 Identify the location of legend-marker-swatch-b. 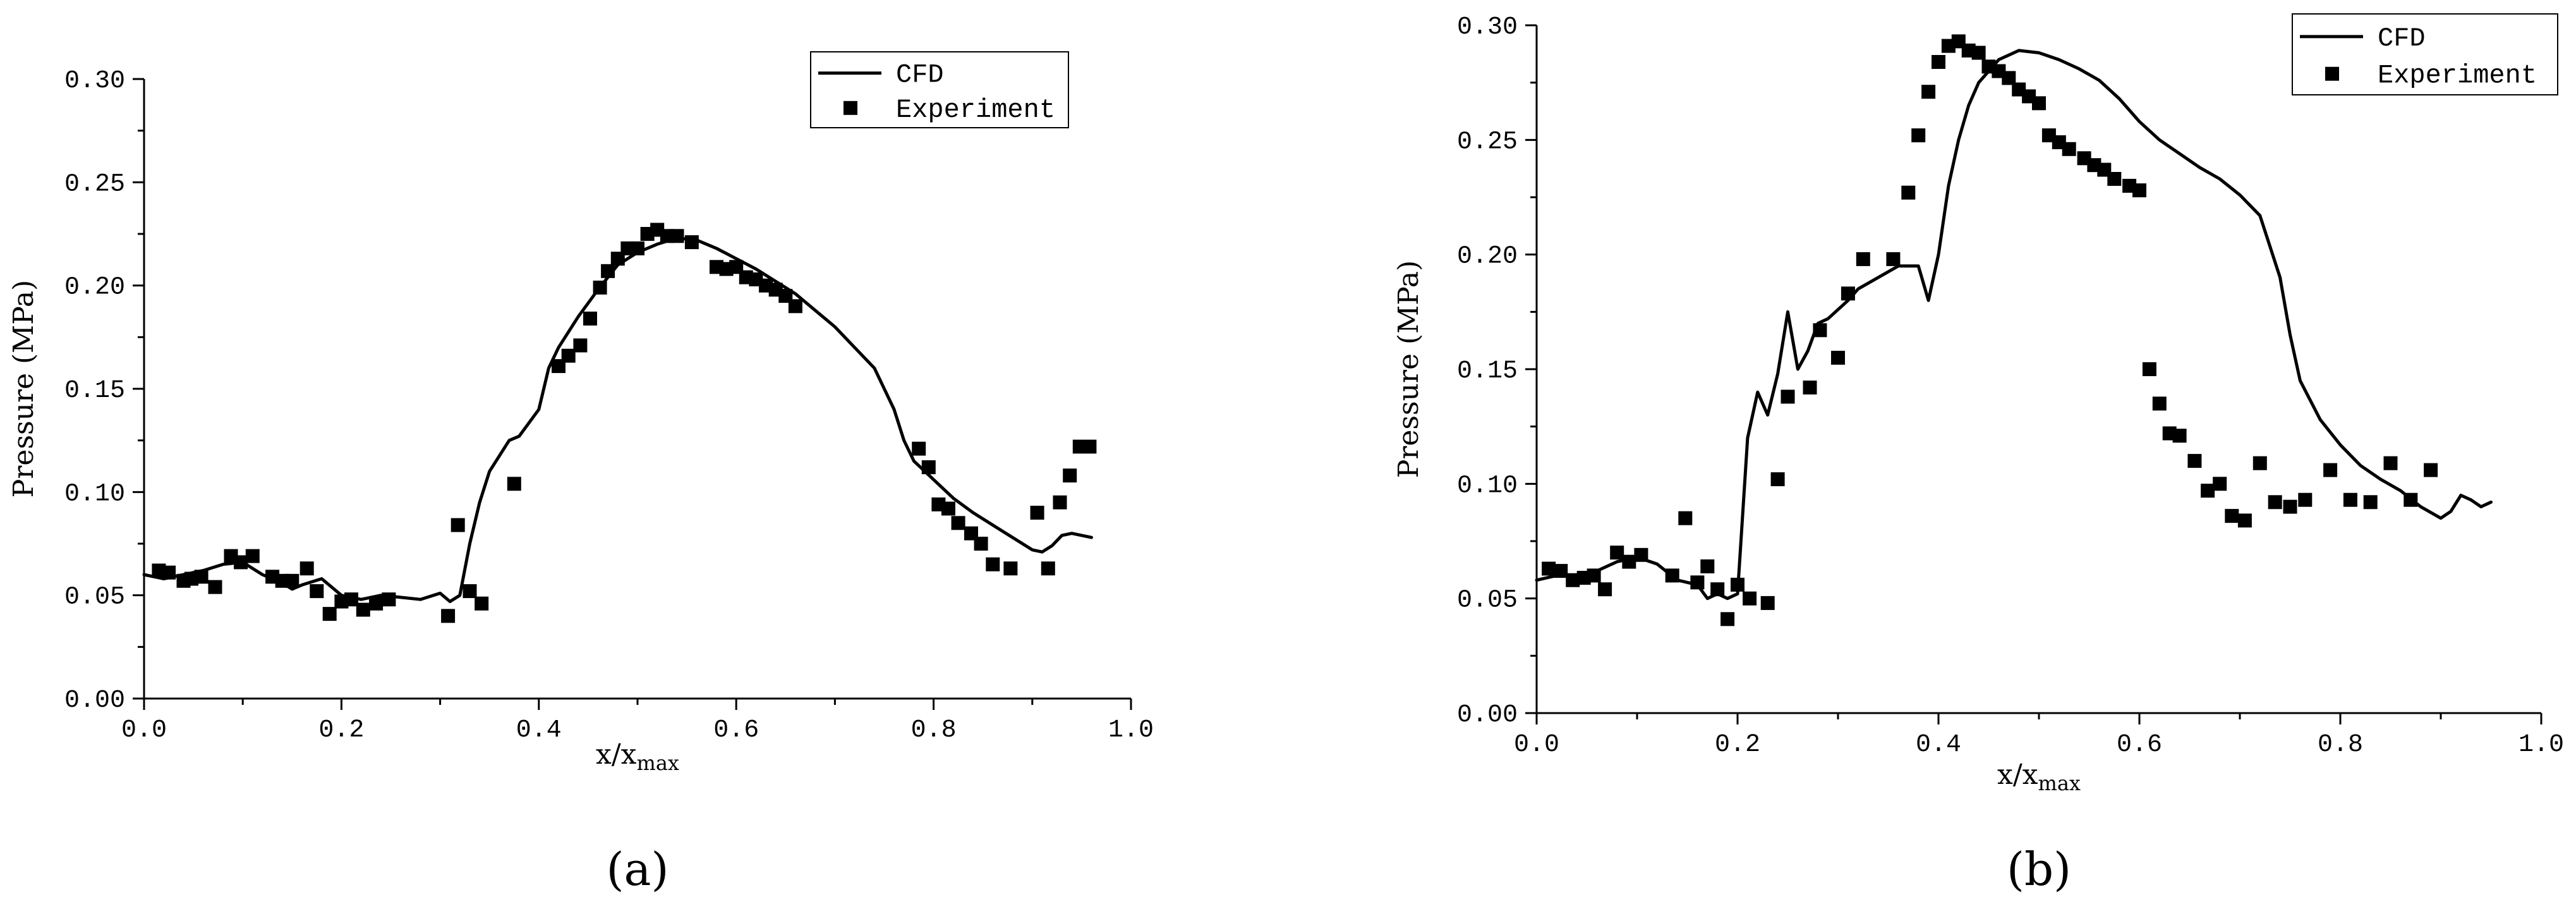
(2332, 73).